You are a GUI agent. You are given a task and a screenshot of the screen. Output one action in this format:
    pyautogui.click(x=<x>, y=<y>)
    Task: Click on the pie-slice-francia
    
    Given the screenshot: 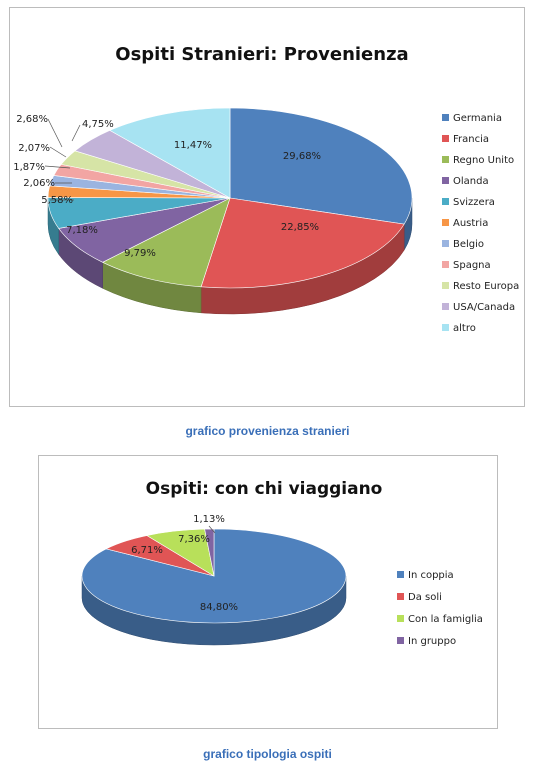 What is the action you would take?
    pyautogui.click(x=302, y=243)
    